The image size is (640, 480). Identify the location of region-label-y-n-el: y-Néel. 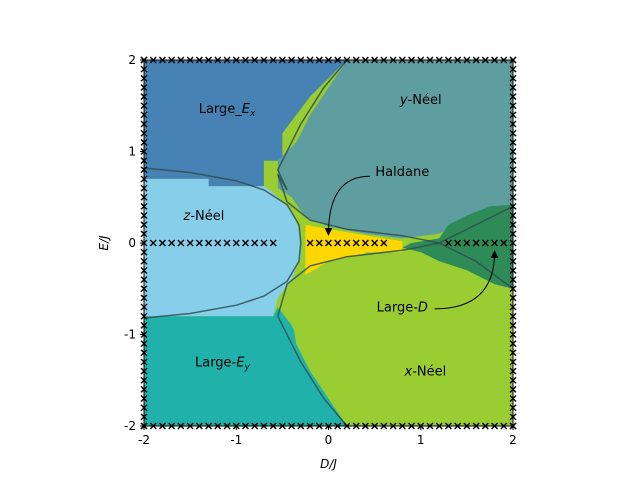
(420, 100).